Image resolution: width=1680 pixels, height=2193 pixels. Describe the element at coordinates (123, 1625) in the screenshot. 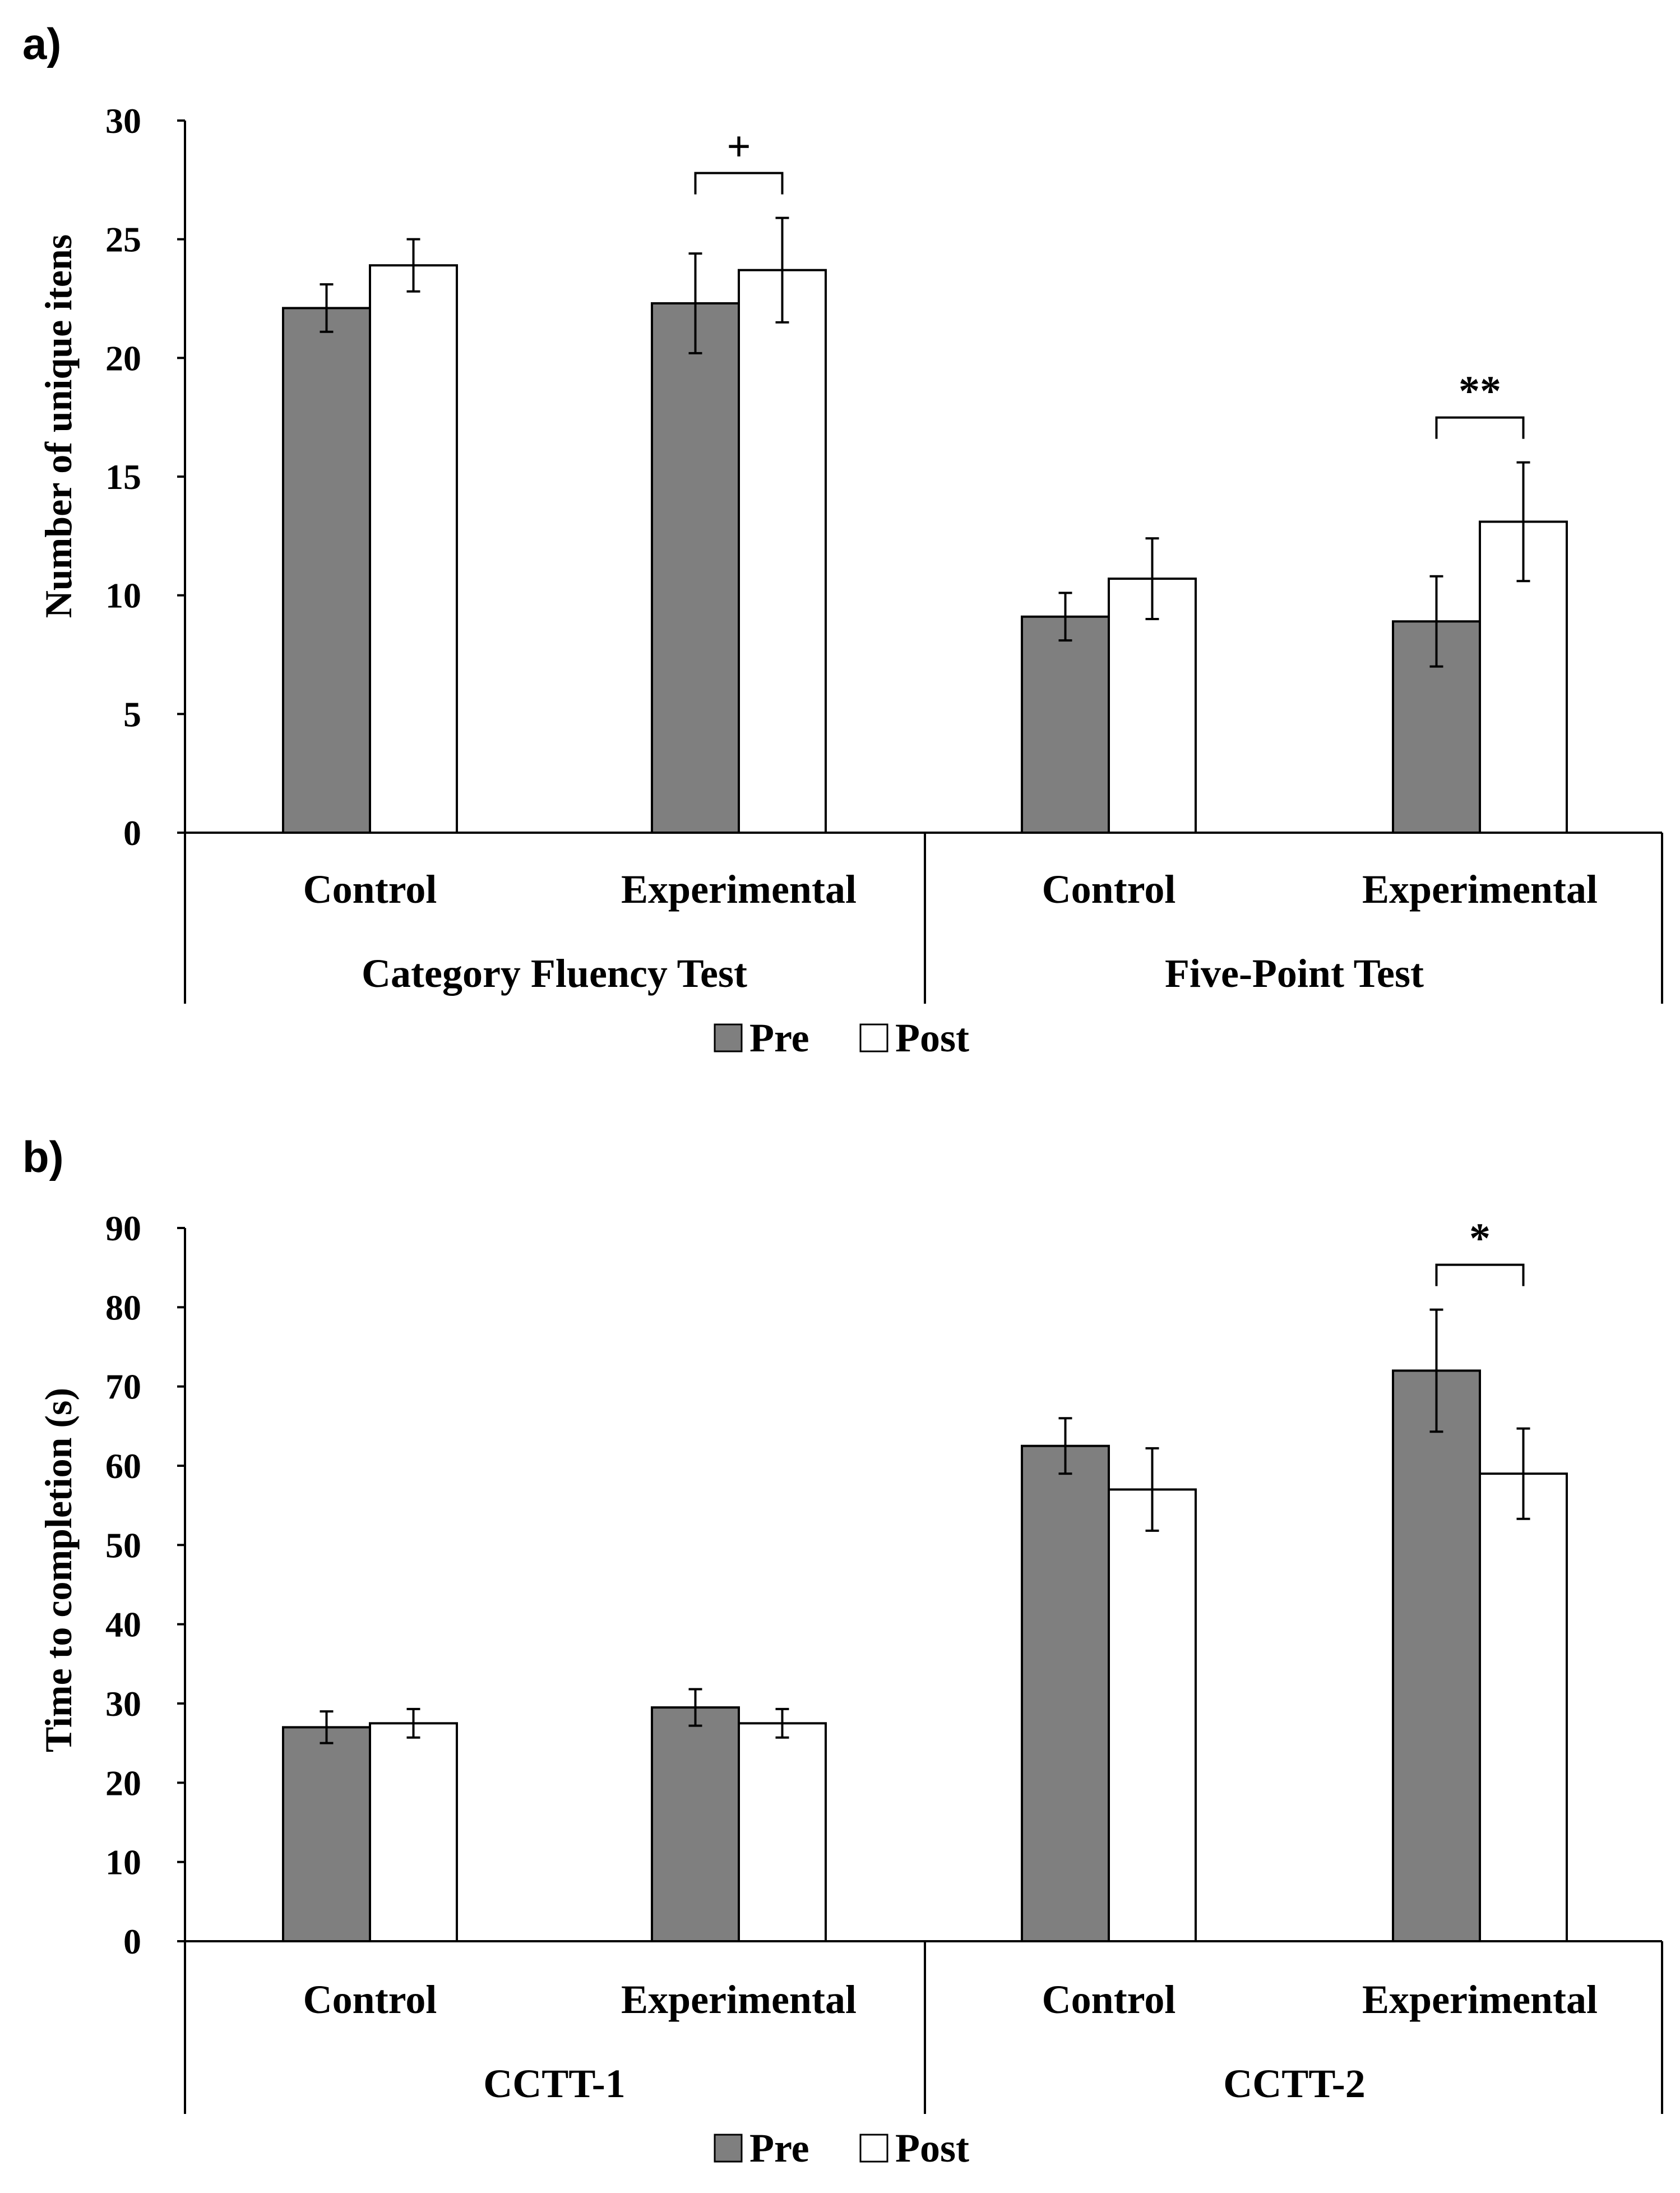

I see `y-tick-label: 40` at that location.